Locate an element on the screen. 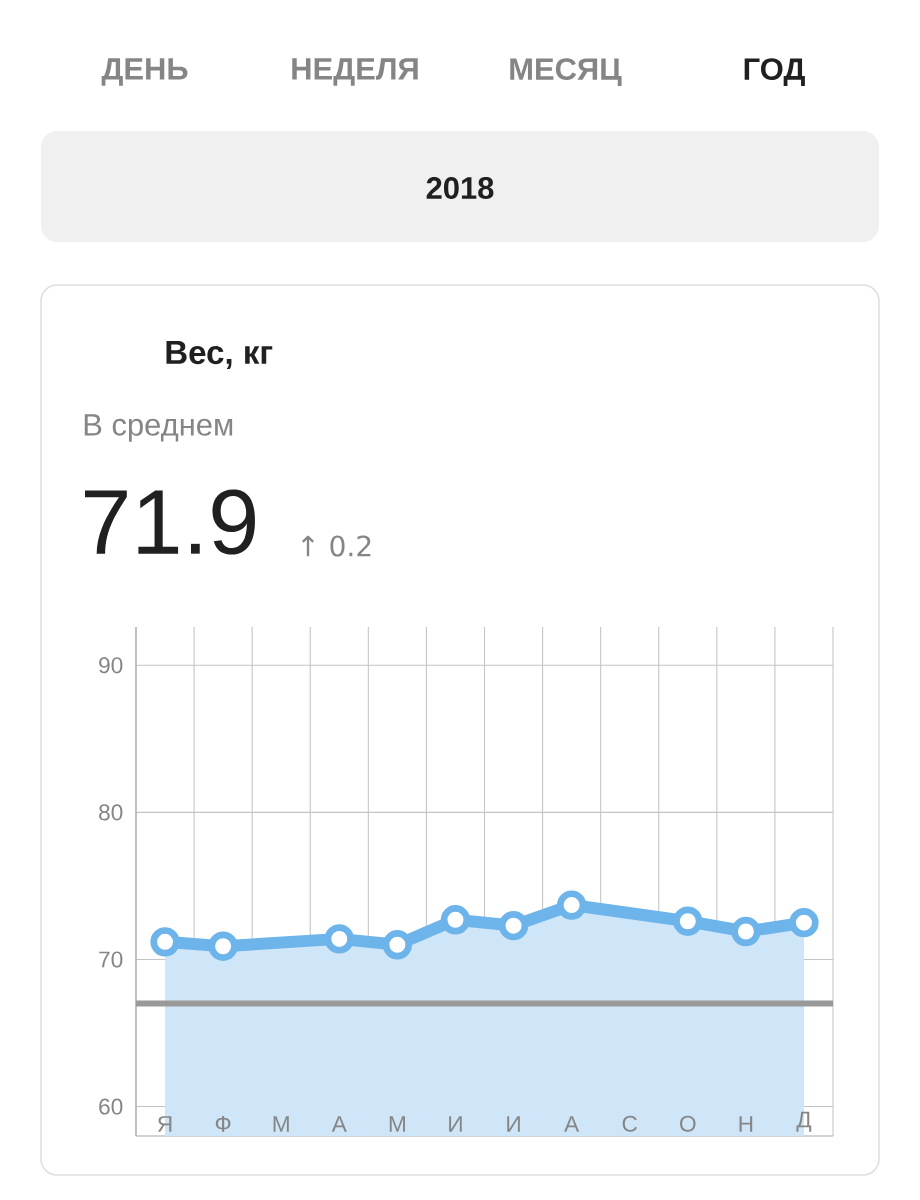 The height and width of the screenshot is (1200, 920). x-tick-label: Д is located at coordinates (804, 1121).